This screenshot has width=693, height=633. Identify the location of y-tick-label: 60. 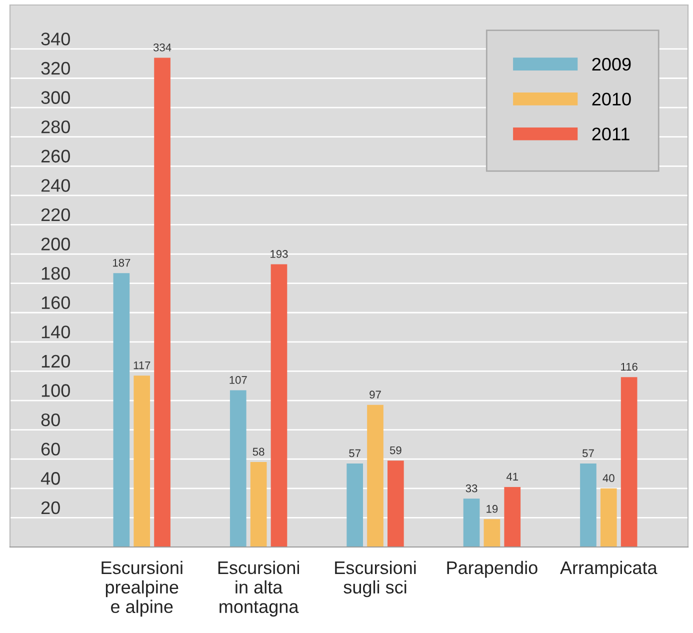
(50, 449).